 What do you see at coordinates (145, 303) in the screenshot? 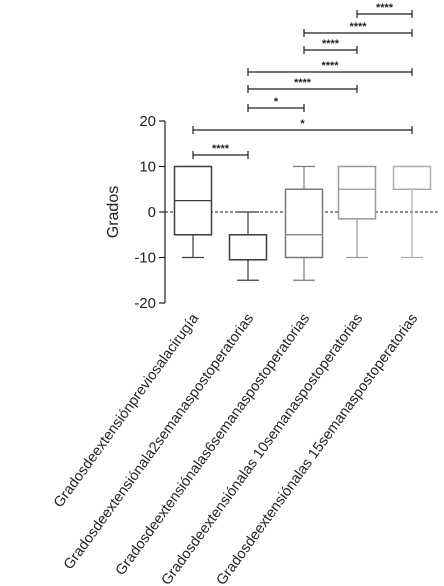
I see `y-tick-label: -20` at bounding box center [145, 303].